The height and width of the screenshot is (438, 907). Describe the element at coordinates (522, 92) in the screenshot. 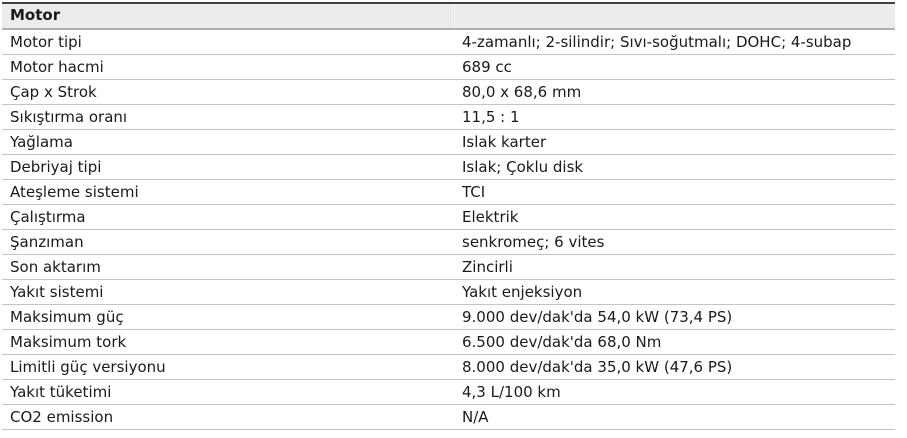

I see `spec-value: 80,0 x 68,6 mm` at that location.